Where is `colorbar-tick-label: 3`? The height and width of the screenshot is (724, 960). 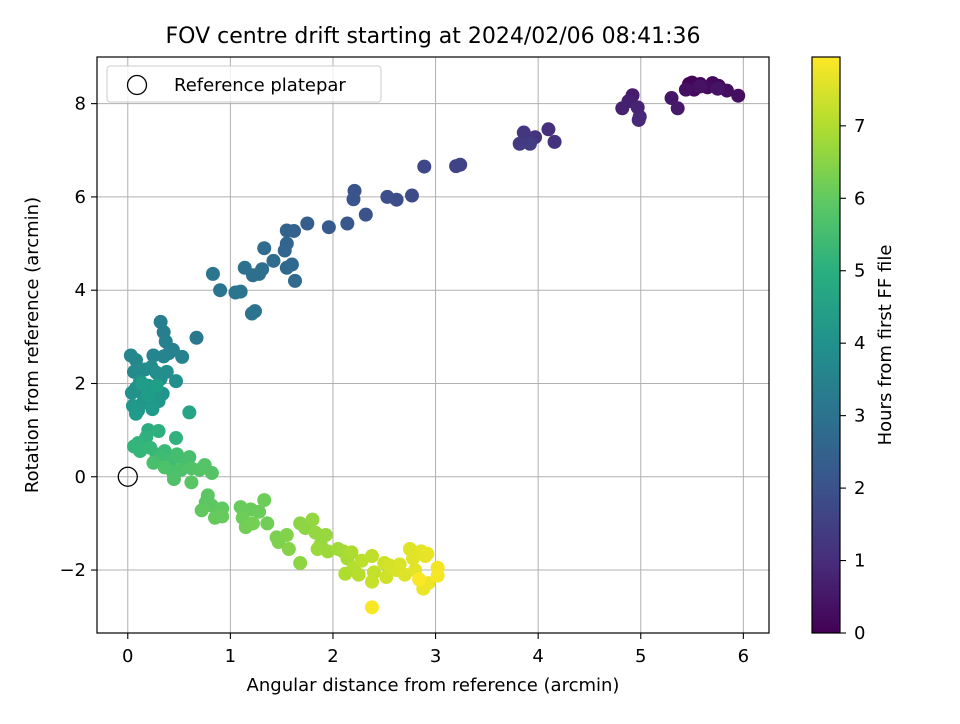
colorbar-tick-label: 3 is located at coordinates (859, 416).